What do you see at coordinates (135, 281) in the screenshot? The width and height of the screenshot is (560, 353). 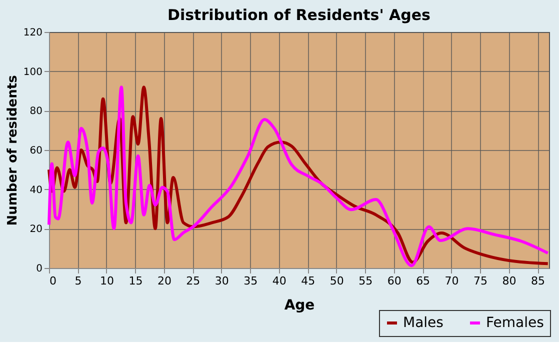 I see `x-tick-label: 15` at bounding box center [135, 281].